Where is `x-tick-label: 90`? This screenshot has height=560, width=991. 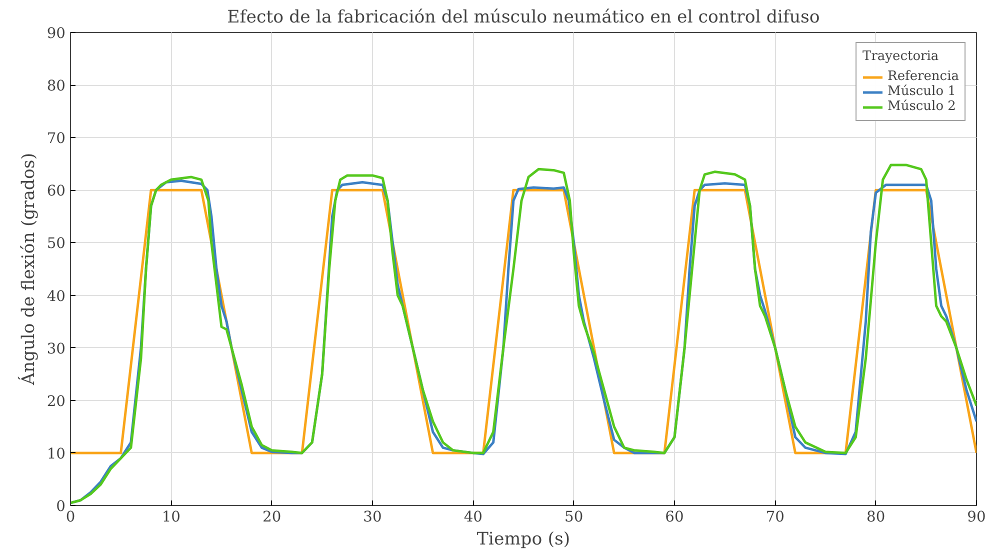
x-tick-label: 90 is located at coordinates (976, 517).